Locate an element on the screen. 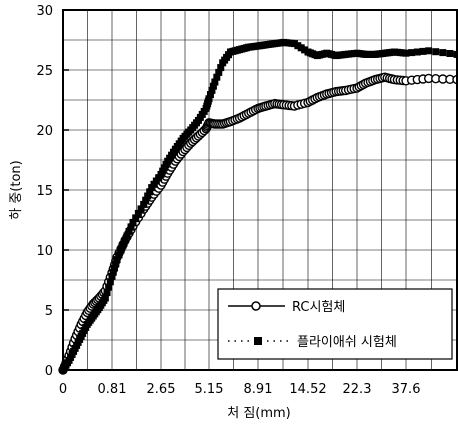  y-tick-label: 10 is located at coordinates (44, 251).